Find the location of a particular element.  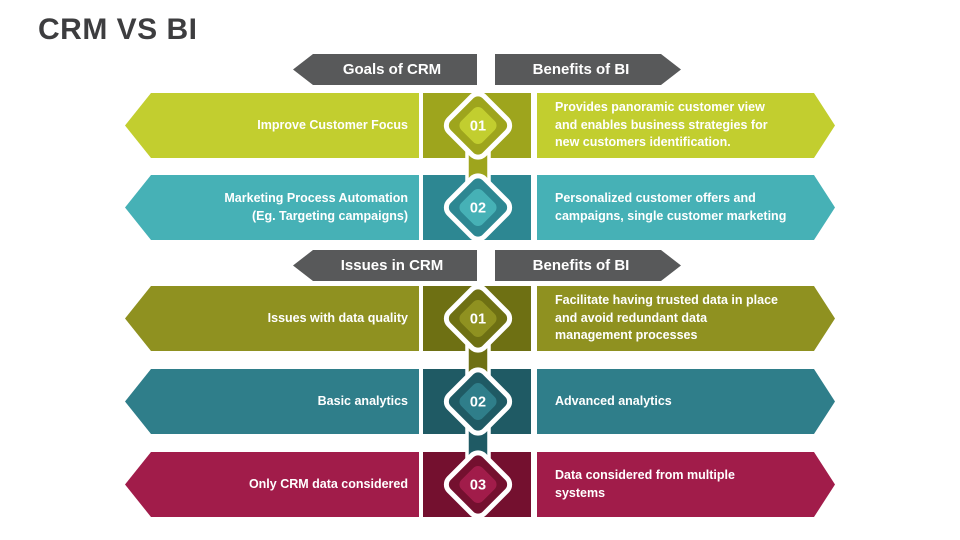

step-diamond-s2-01: 01 is located at coordinates (478, 318).